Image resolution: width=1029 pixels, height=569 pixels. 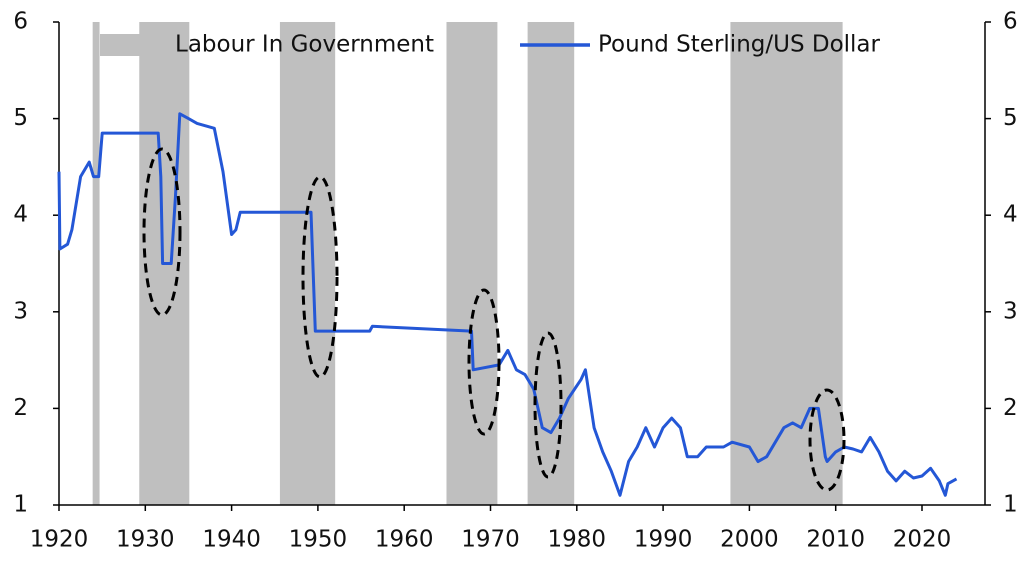 I want to click on x-tick-label: 1970, so click(x=490, y=540).